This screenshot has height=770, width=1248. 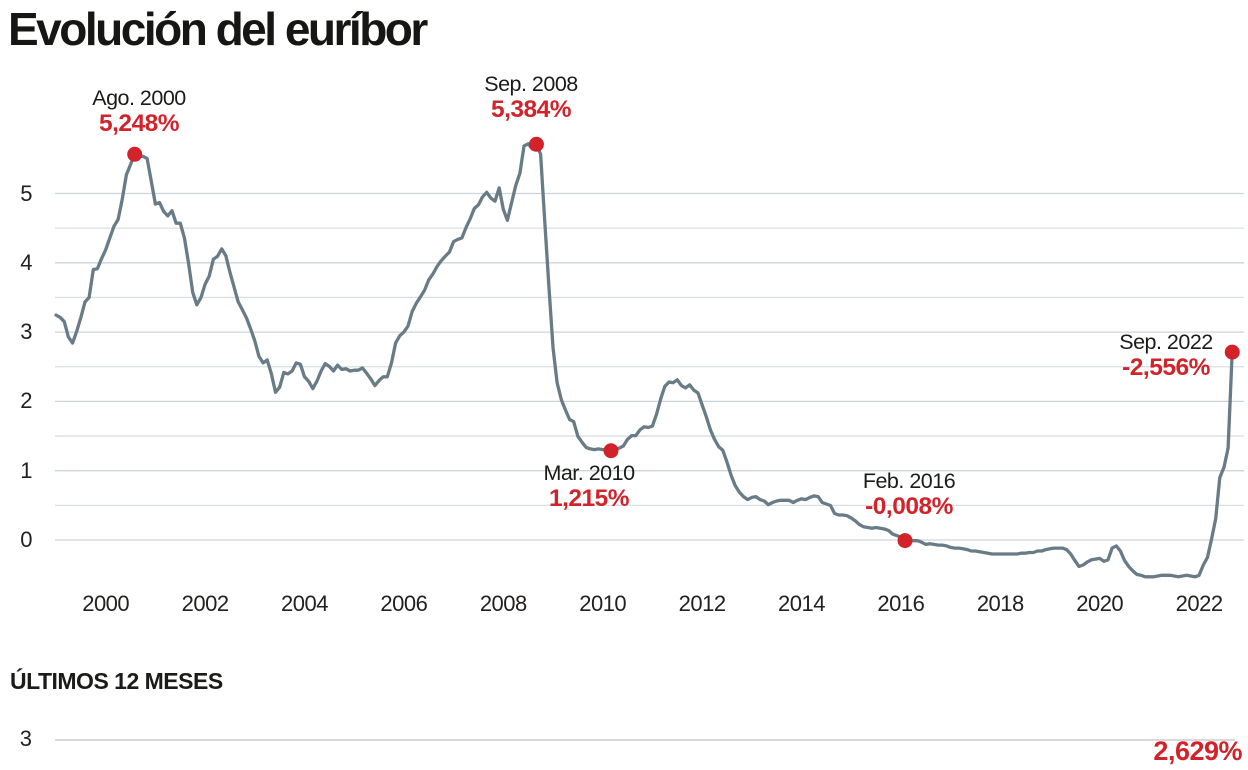 I want to click on x-tick-2016: 2016, so click(x=901, y=603).